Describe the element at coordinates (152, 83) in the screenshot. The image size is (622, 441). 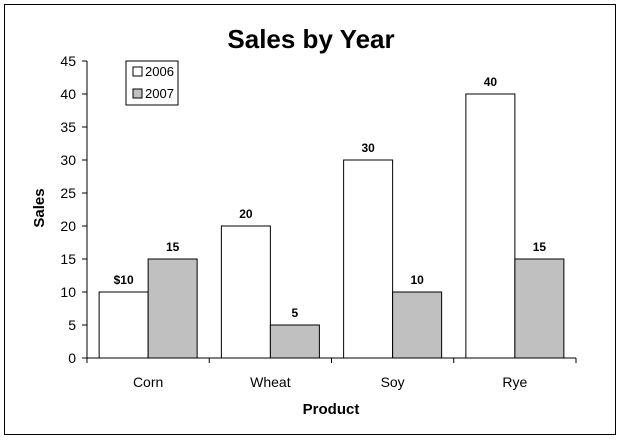
I see `legend: 2006 2007` at that location.